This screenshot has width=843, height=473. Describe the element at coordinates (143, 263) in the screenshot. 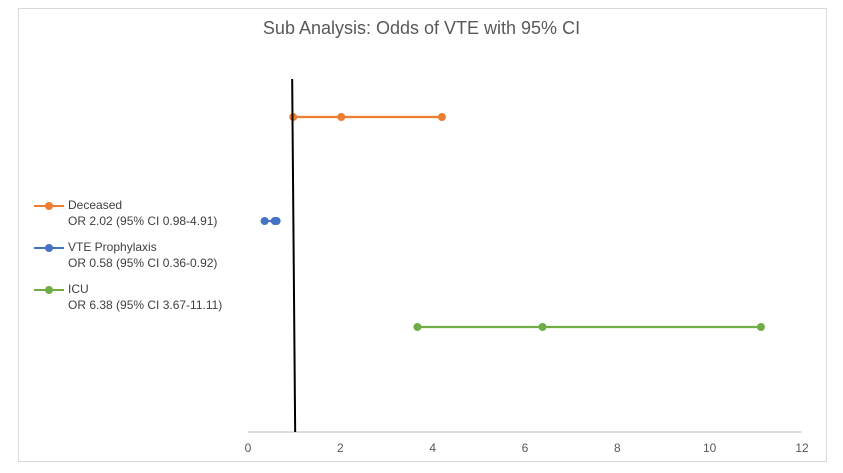

I see `legend-stat-vte-prophylaxis: OR 0.58 (95% CI 0.36-0.92)` at that location.